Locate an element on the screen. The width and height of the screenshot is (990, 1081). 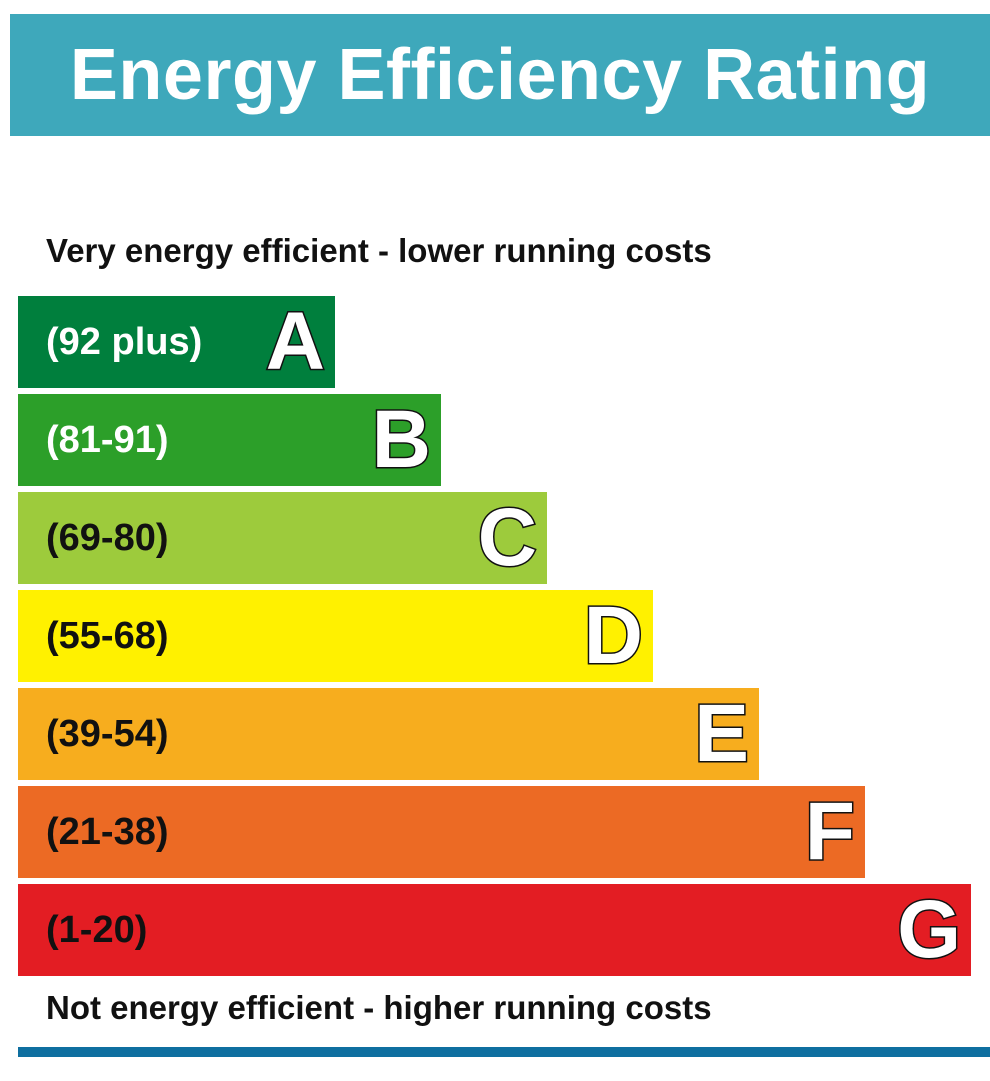
rating-bar-g: (1-20) G is located at coordinates (494, 930).